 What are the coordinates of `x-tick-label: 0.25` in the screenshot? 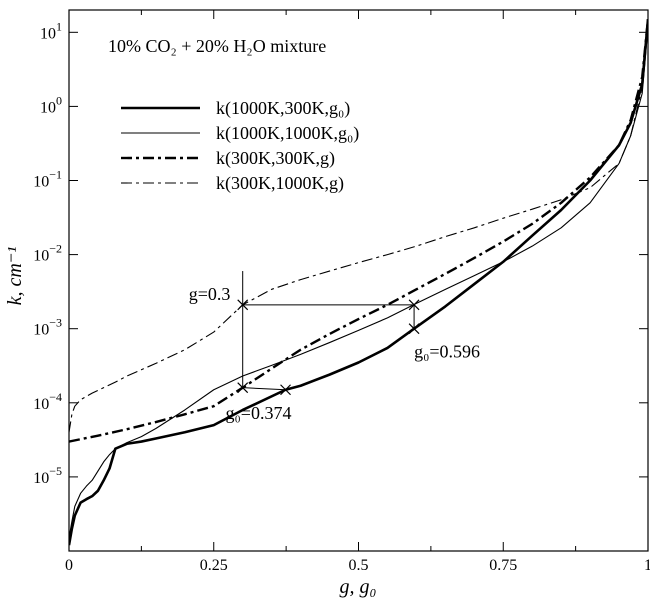 It's located at (214, 565).